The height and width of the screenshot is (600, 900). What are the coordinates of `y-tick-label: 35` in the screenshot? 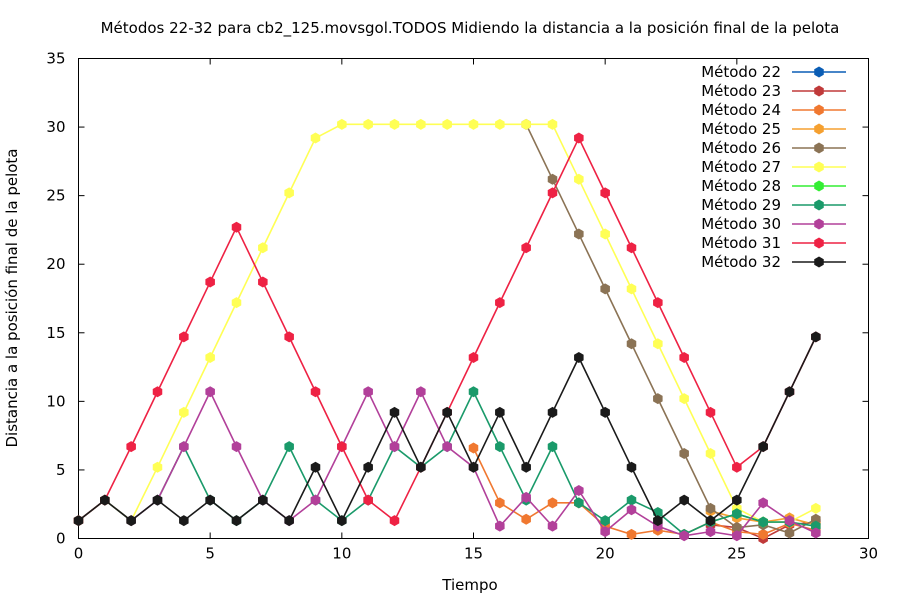 It's located at (55, 59).